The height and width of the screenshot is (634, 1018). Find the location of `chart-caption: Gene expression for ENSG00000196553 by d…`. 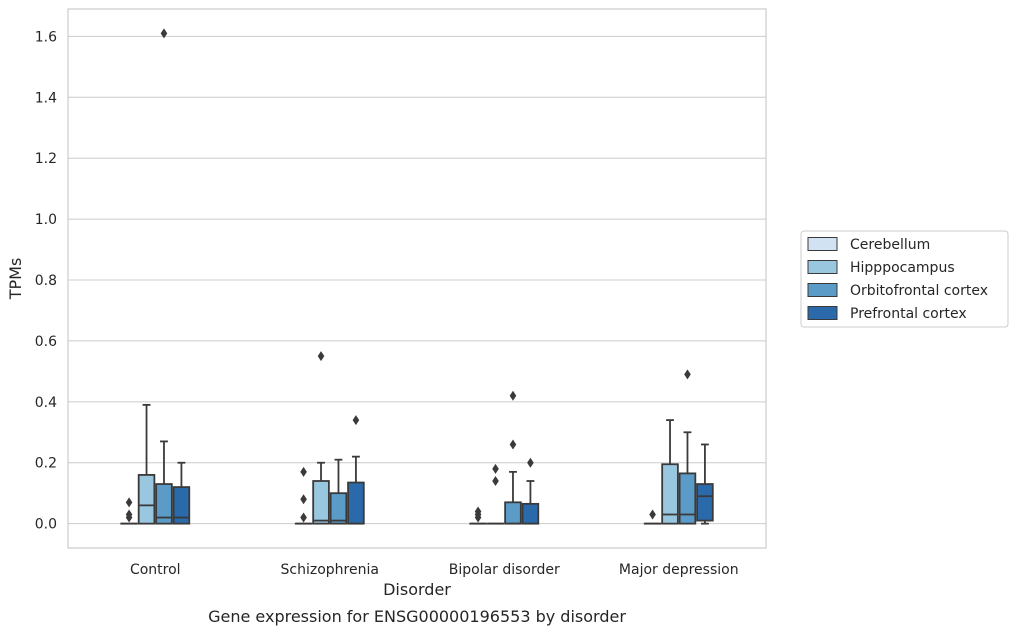

chart-caption: Gene expression for ENSG00000196553 by d… is located at coordinates (417, 616).